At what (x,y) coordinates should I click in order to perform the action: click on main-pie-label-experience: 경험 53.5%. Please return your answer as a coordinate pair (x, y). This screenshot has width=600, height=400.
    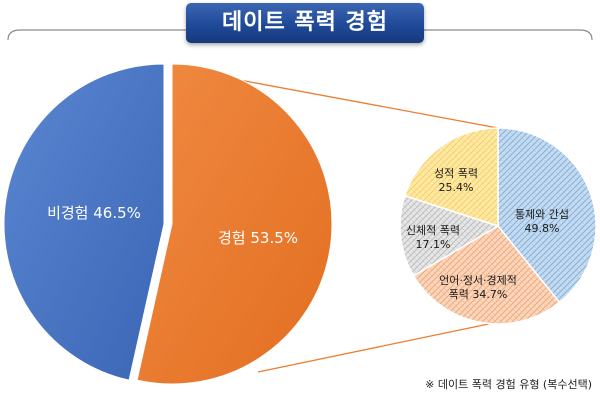
    Looking at the image, I should click on (258, 238).